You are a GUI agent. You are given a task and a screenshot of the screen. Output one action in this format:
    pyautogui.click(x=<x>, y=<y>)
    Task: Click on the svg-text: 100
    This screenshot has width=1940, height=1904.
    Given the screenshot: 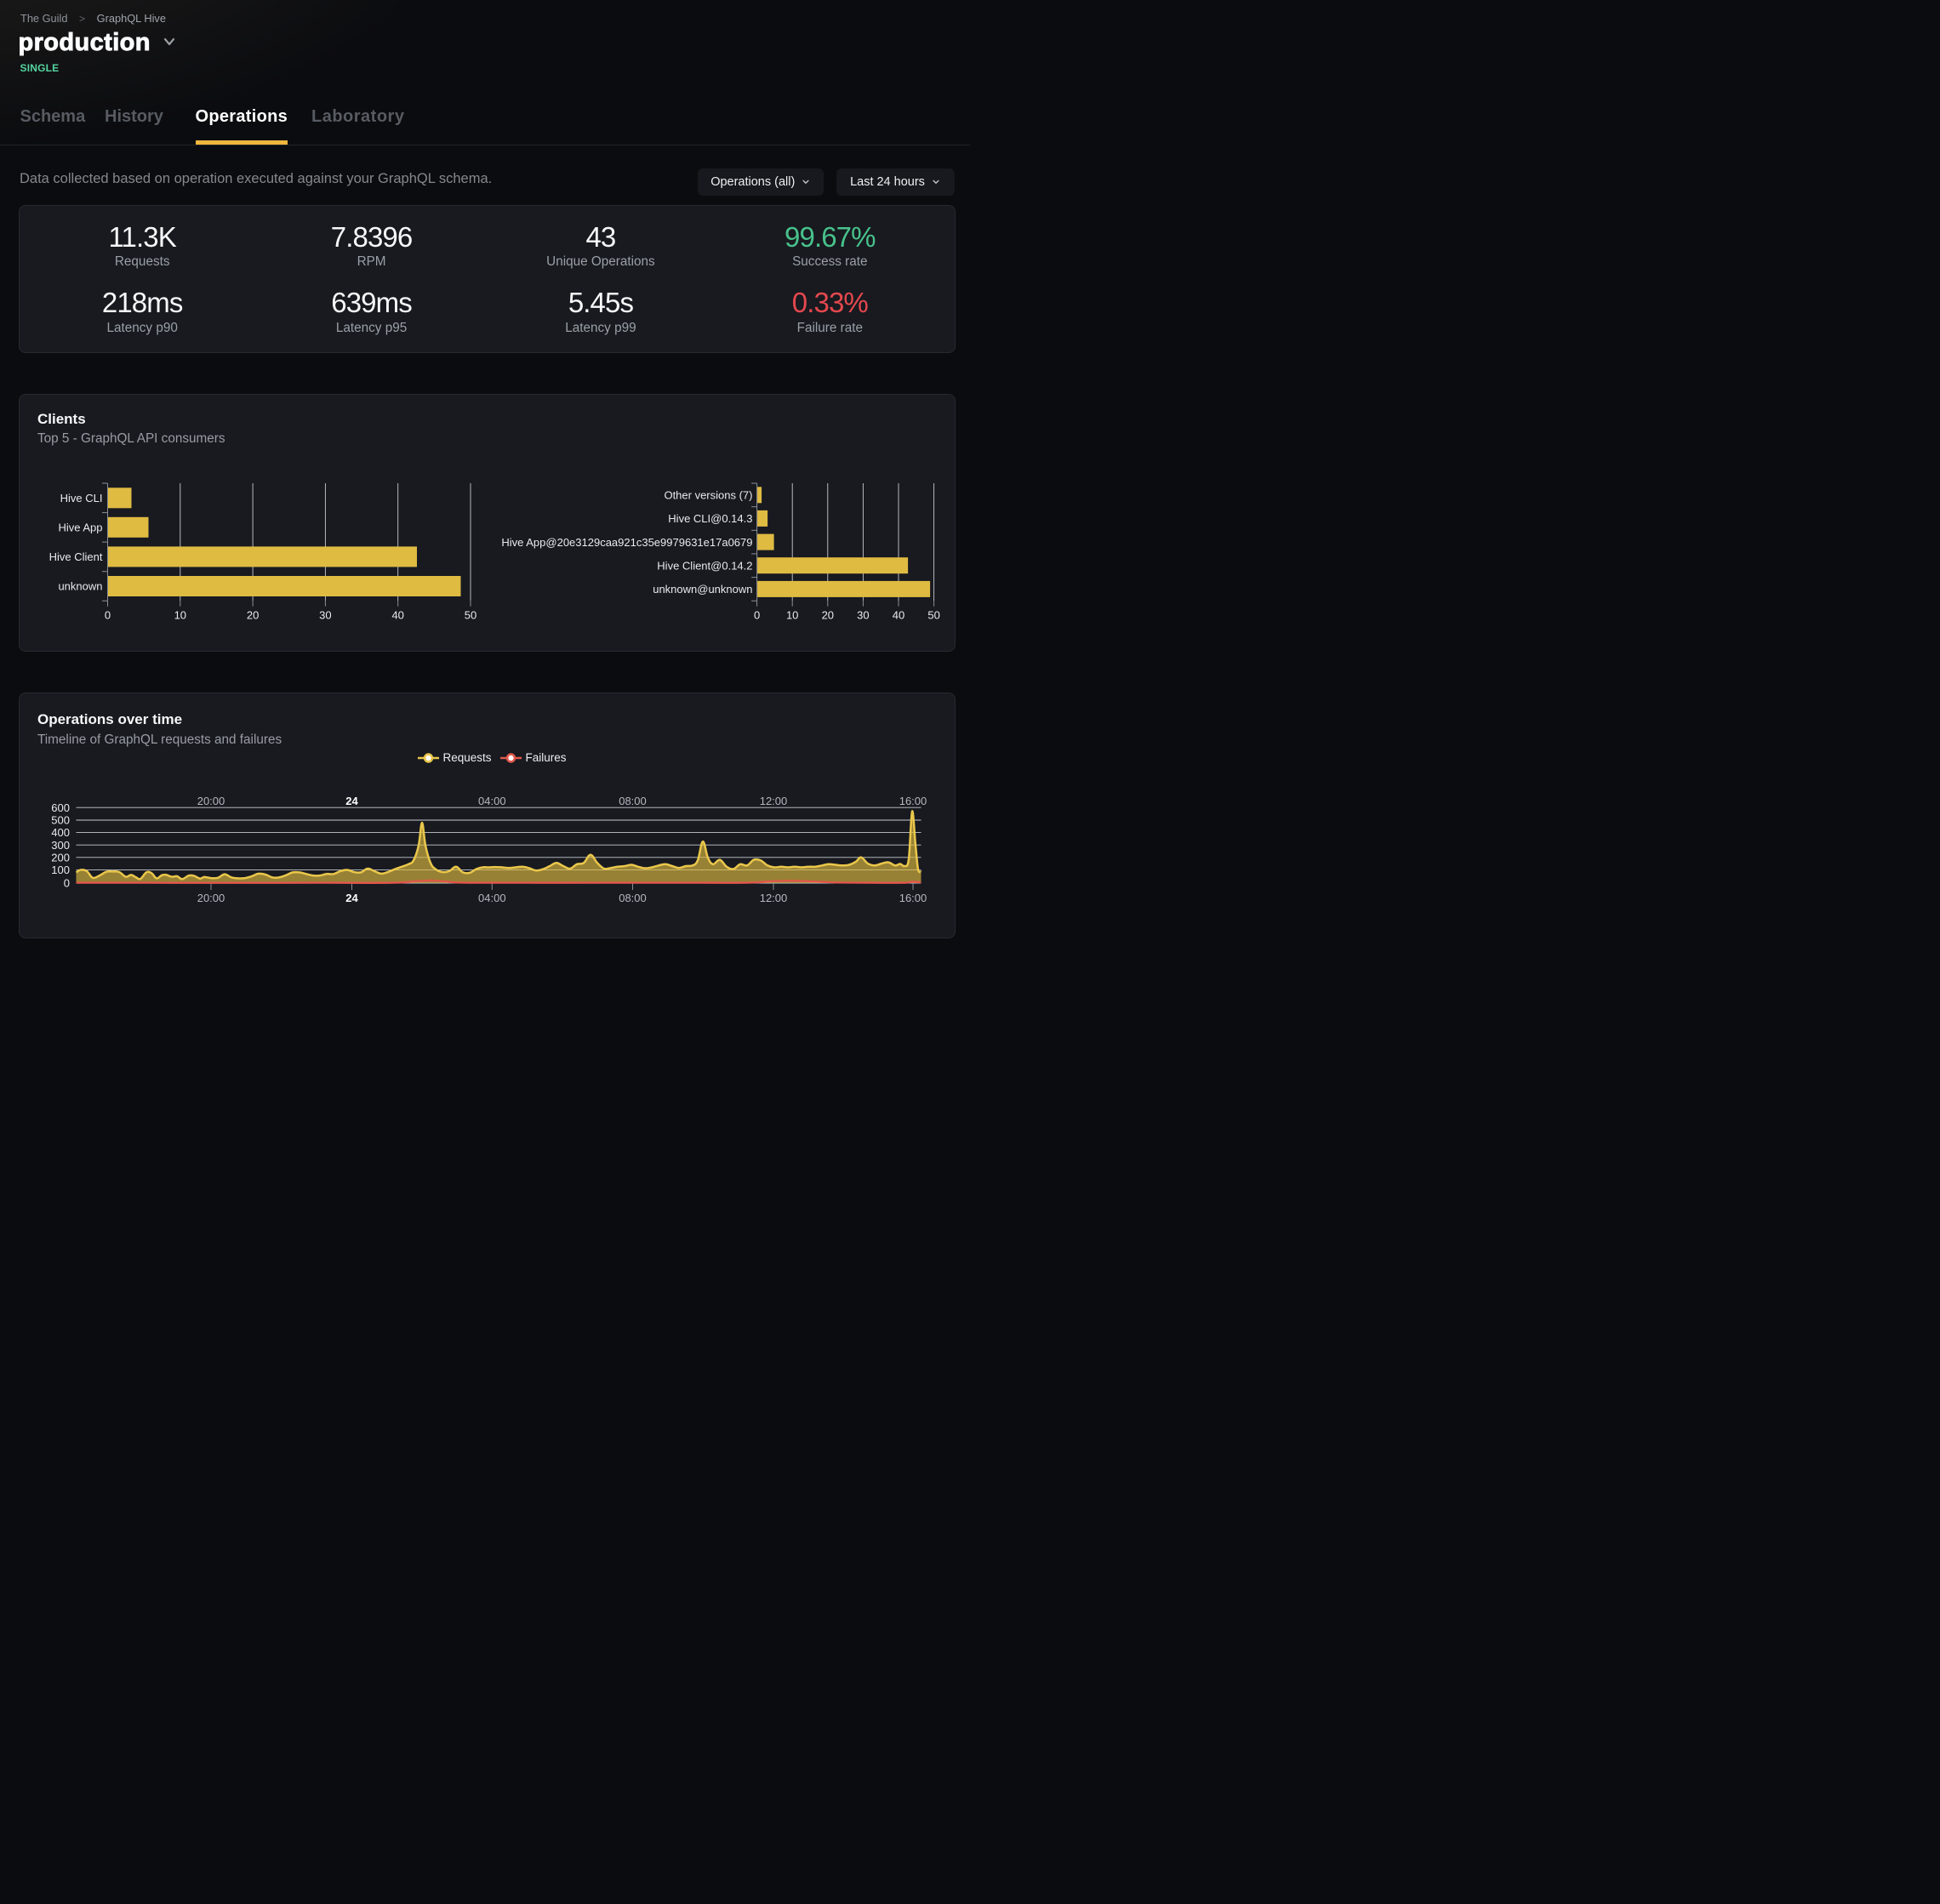 What is the action you would take?
    pyautogui.click(x=61, y=870)
    